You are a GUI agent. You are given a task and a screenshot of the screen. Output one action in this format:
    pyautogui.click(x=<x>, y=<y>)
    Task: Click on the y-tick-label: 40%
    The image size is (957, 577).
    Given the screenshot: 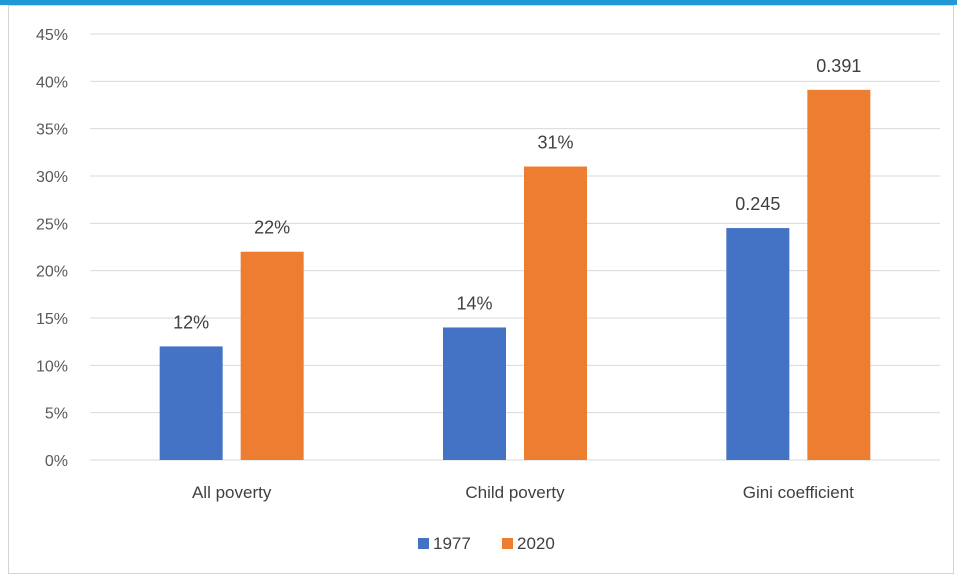 What is the action you would take?
    pyautogui.click(x=52, y=82)
    